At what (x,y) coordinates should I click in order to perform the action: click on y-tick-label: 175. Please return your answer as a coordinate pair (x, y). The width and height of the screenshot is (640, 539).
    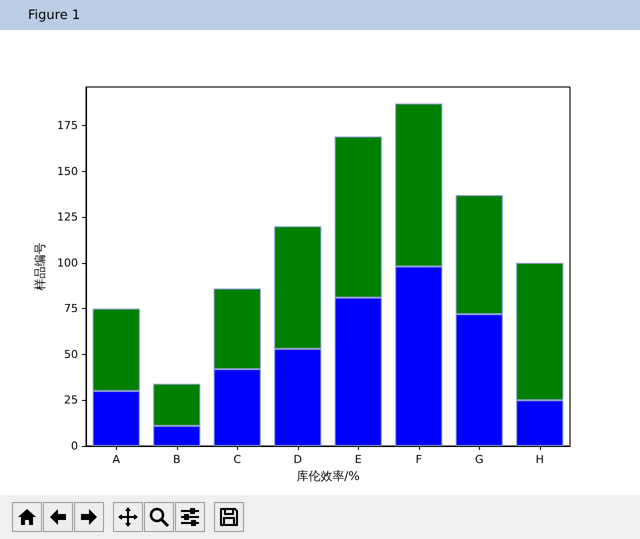
    Looking at the image, I should click on (67, 125).